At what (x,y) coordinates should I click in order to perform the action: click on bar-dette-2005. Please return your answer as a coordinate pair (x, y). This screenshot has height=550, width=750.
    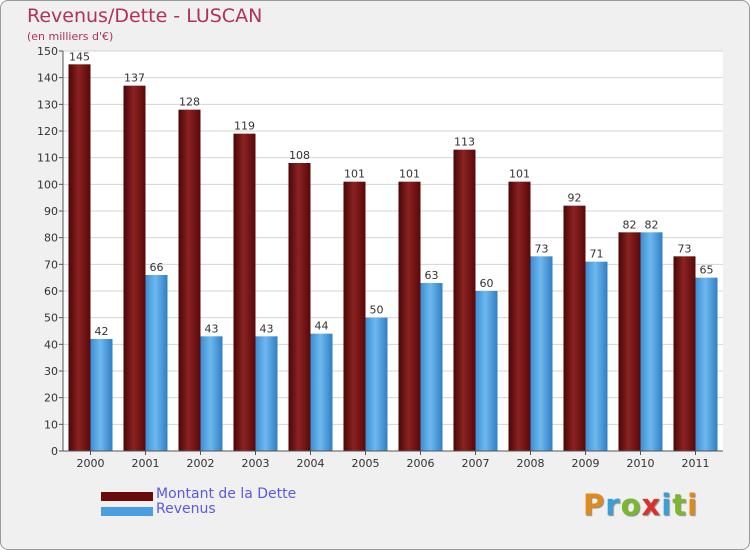
    Looking at the image, I should click on (354, 316).